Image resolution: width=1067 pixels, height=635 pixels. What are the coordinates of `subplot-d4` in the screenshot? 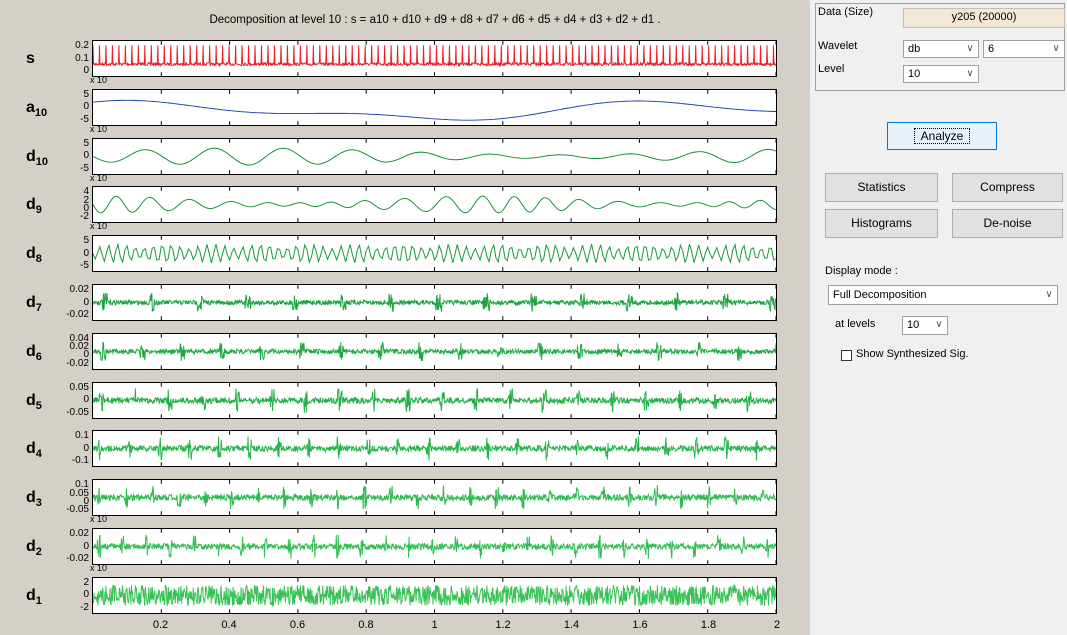 It's located at (434, 449).